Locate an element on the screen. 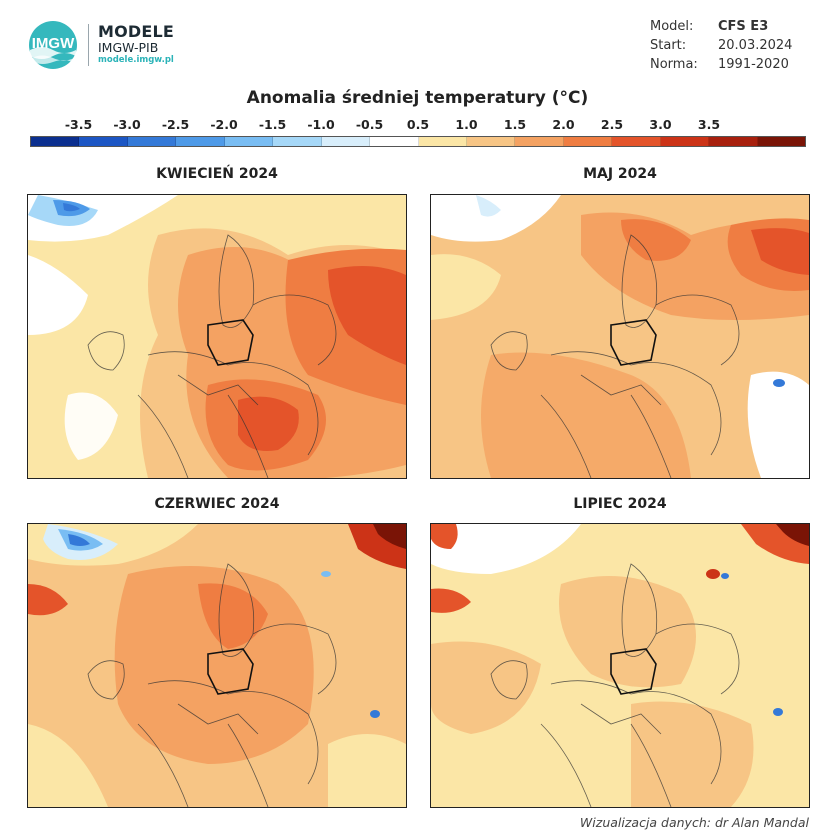 This screenshot has width=835, height=836. colorbar-tick-label: 3.5 is located at coordinates (709, 124).